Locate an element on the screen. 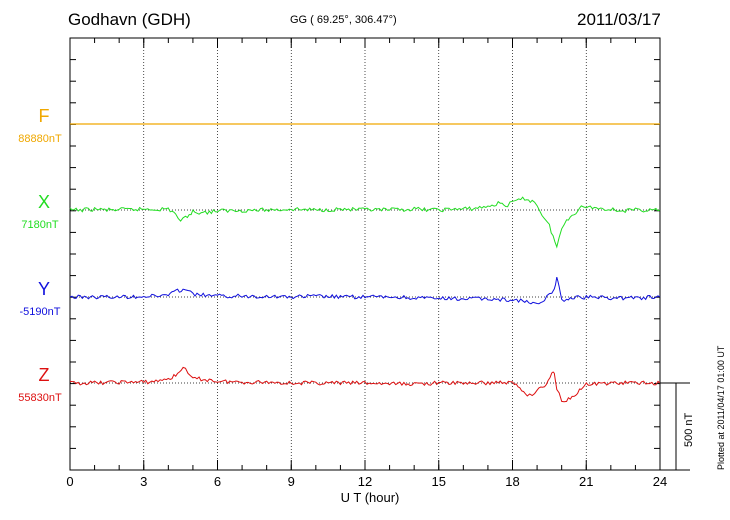  x-tick-label: 3 is located at coordinates (143, 481).